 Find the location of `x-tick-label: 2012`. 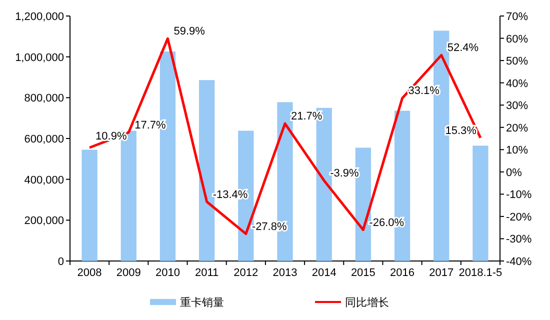

x-tick-label: 2012 is located at coordinates (246, 273).